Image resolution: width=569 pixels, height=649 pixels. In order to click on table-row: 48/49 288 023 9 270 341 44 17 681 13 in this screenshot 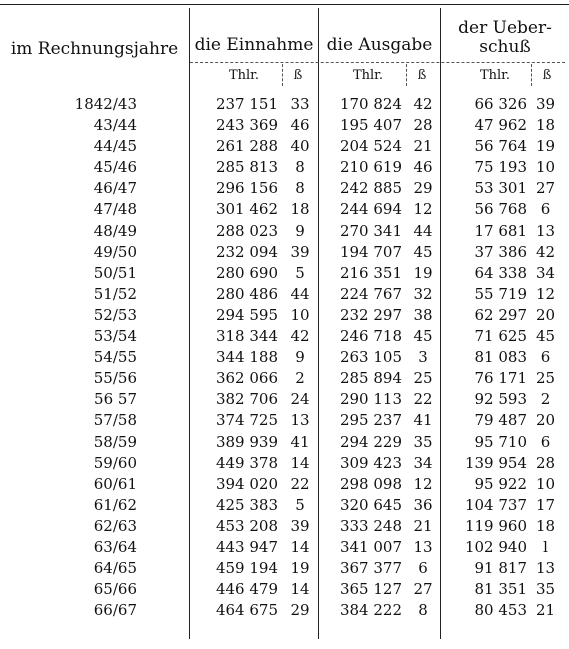, I will do `click(280, 231)`.